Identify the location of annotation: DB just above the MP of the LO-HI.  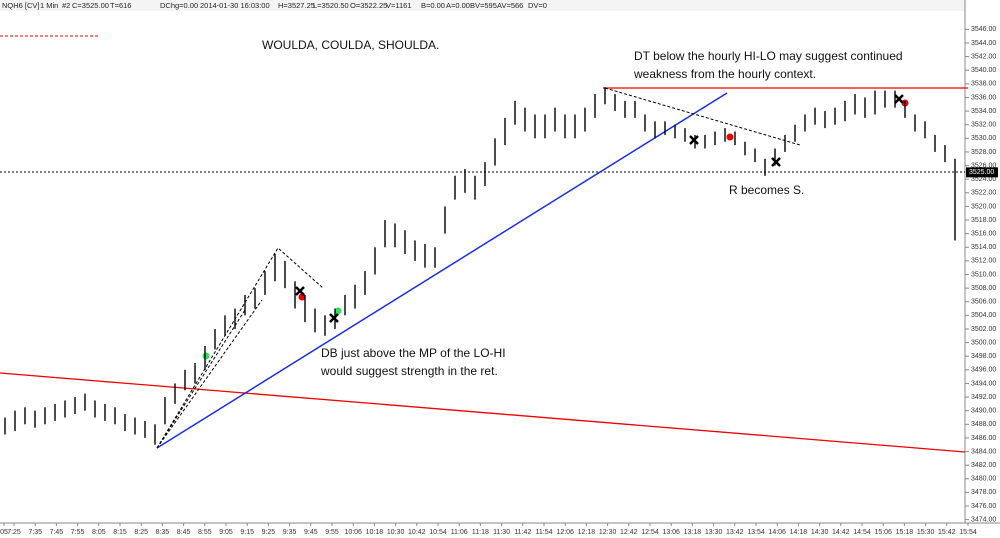
(413, 353).